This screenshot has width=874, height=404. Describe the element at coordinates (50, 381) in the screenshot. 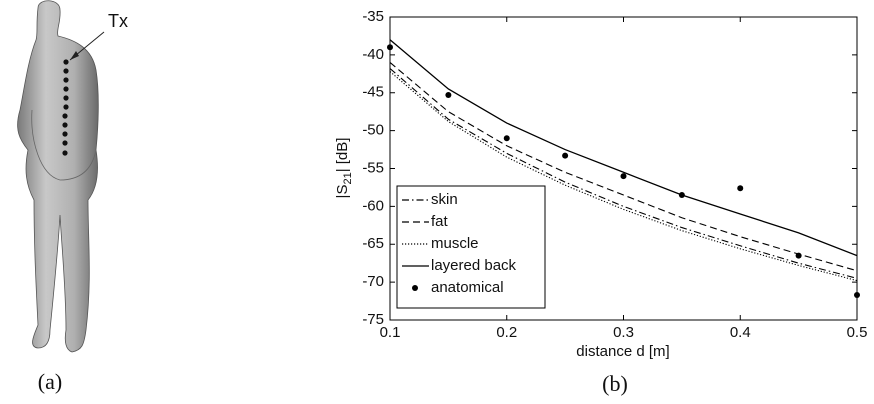

I see `panel-label: (a)` at that location.